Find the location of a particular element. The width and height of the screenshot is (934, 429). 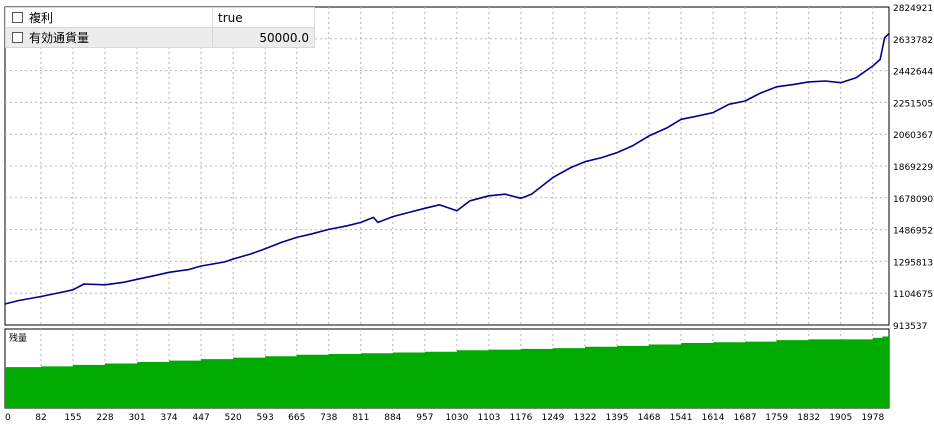

x-tick-label: 1176 is located at coordinates (520, 418).